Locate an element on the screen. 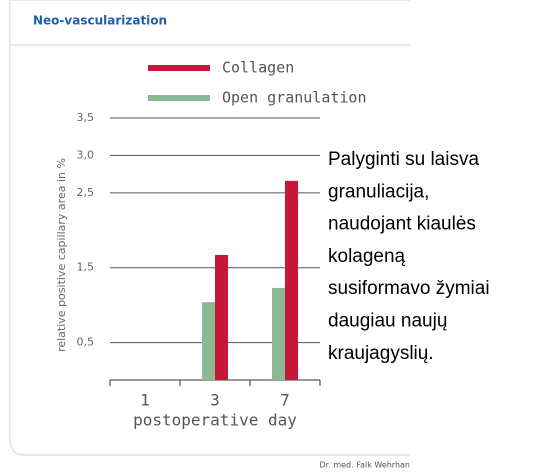 Image resolution: width=553 pixels, height=474 pixels. x-tick-label: 1 is located at coordinates (145, 400).